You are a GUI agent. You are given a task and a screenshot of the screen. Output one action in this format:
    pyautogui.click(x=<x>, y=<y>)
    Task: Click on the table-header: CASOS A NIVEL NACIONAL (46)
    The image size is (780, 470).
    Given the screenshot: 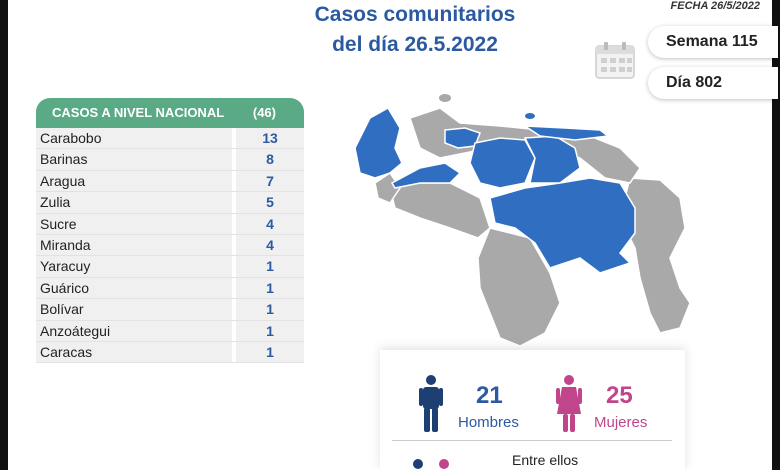 What is the action you would take?
    pyautogui.click(x=170, y=113)
    